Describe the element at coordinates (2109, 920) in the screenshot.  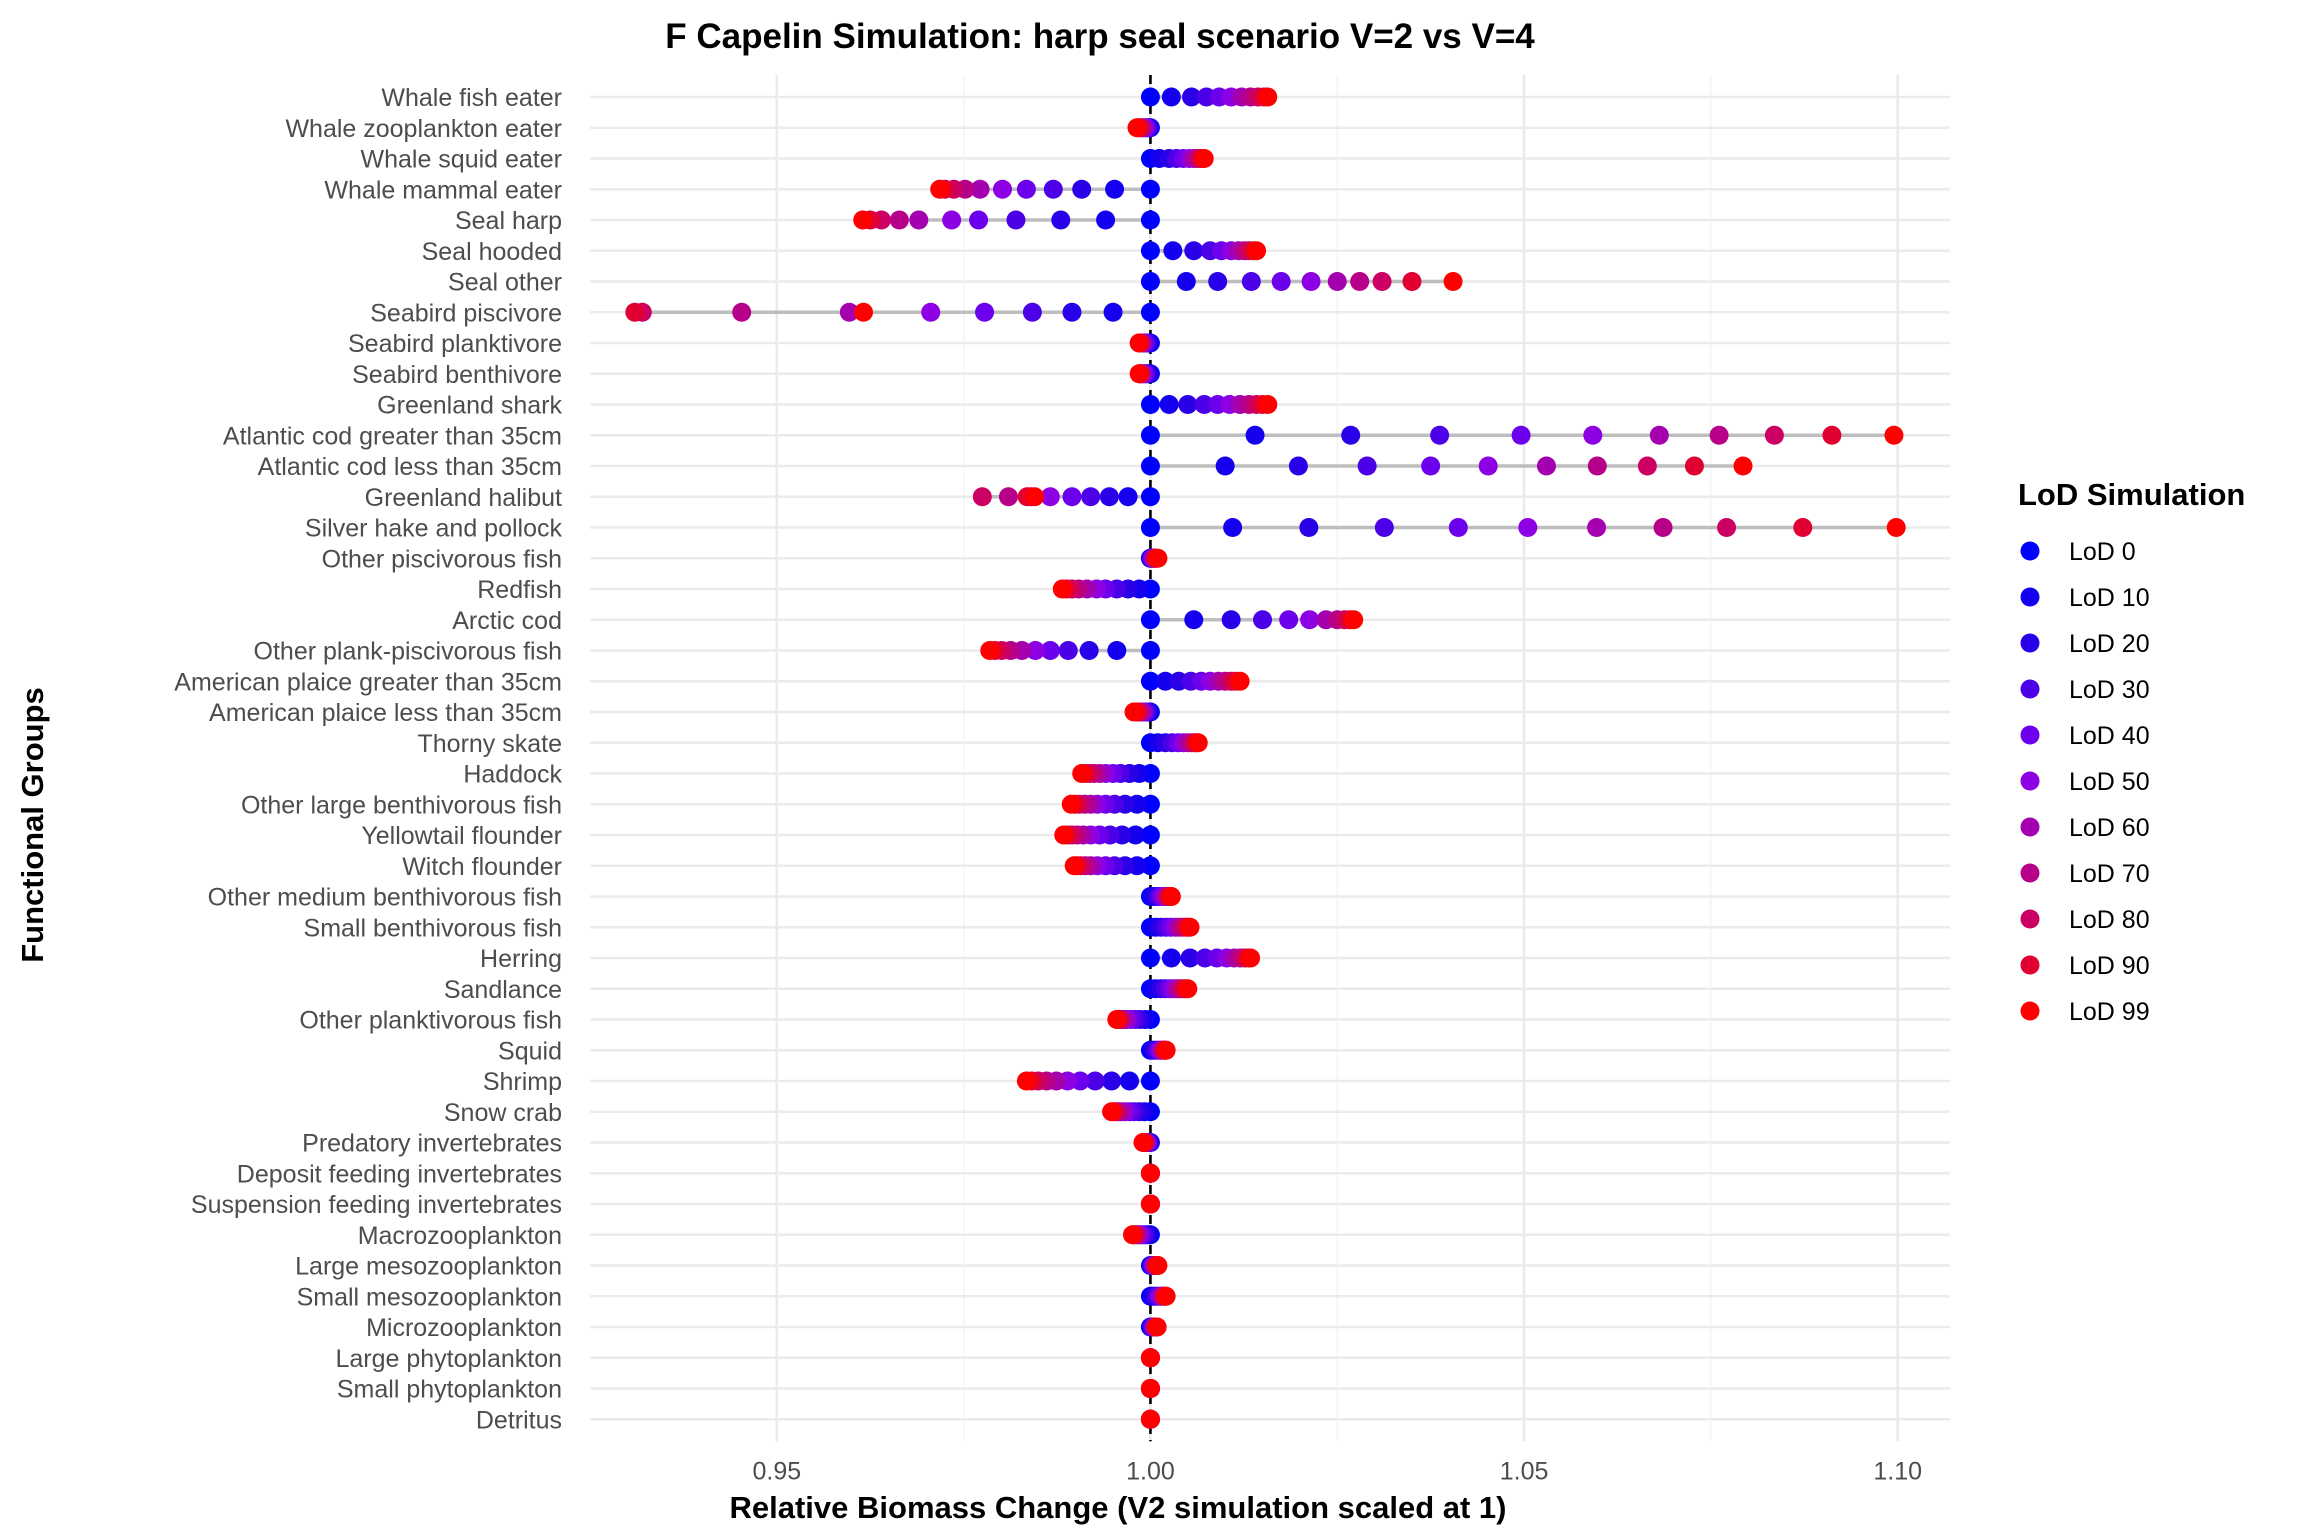
I see `legend-label: LoD 80` at that location.